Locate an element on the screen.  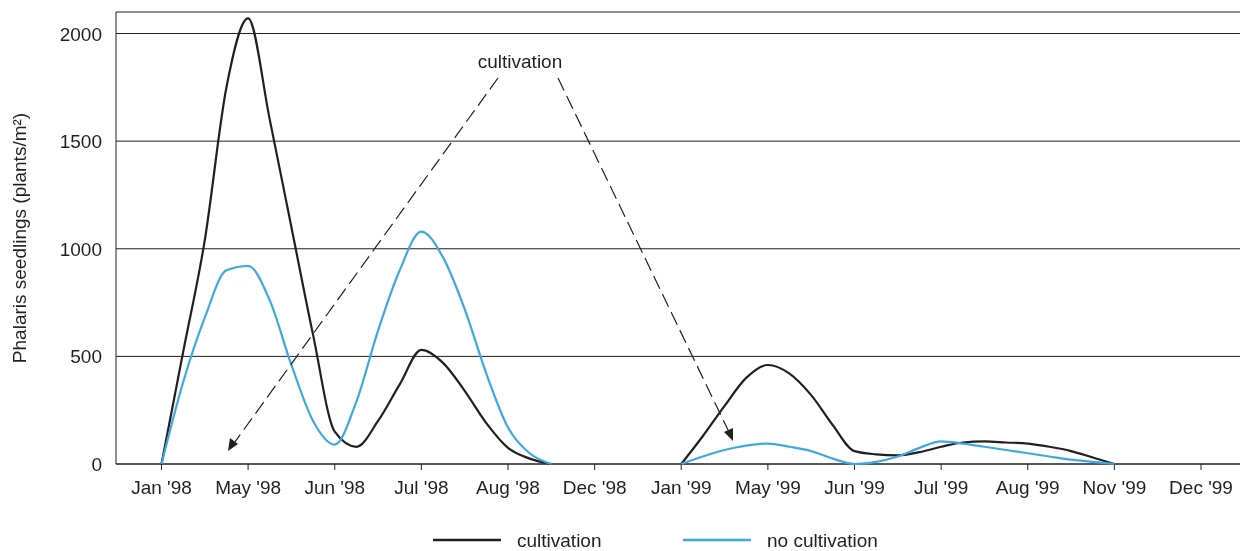
x-tick-label: Aug '98 is located at coordinates (508, 487).